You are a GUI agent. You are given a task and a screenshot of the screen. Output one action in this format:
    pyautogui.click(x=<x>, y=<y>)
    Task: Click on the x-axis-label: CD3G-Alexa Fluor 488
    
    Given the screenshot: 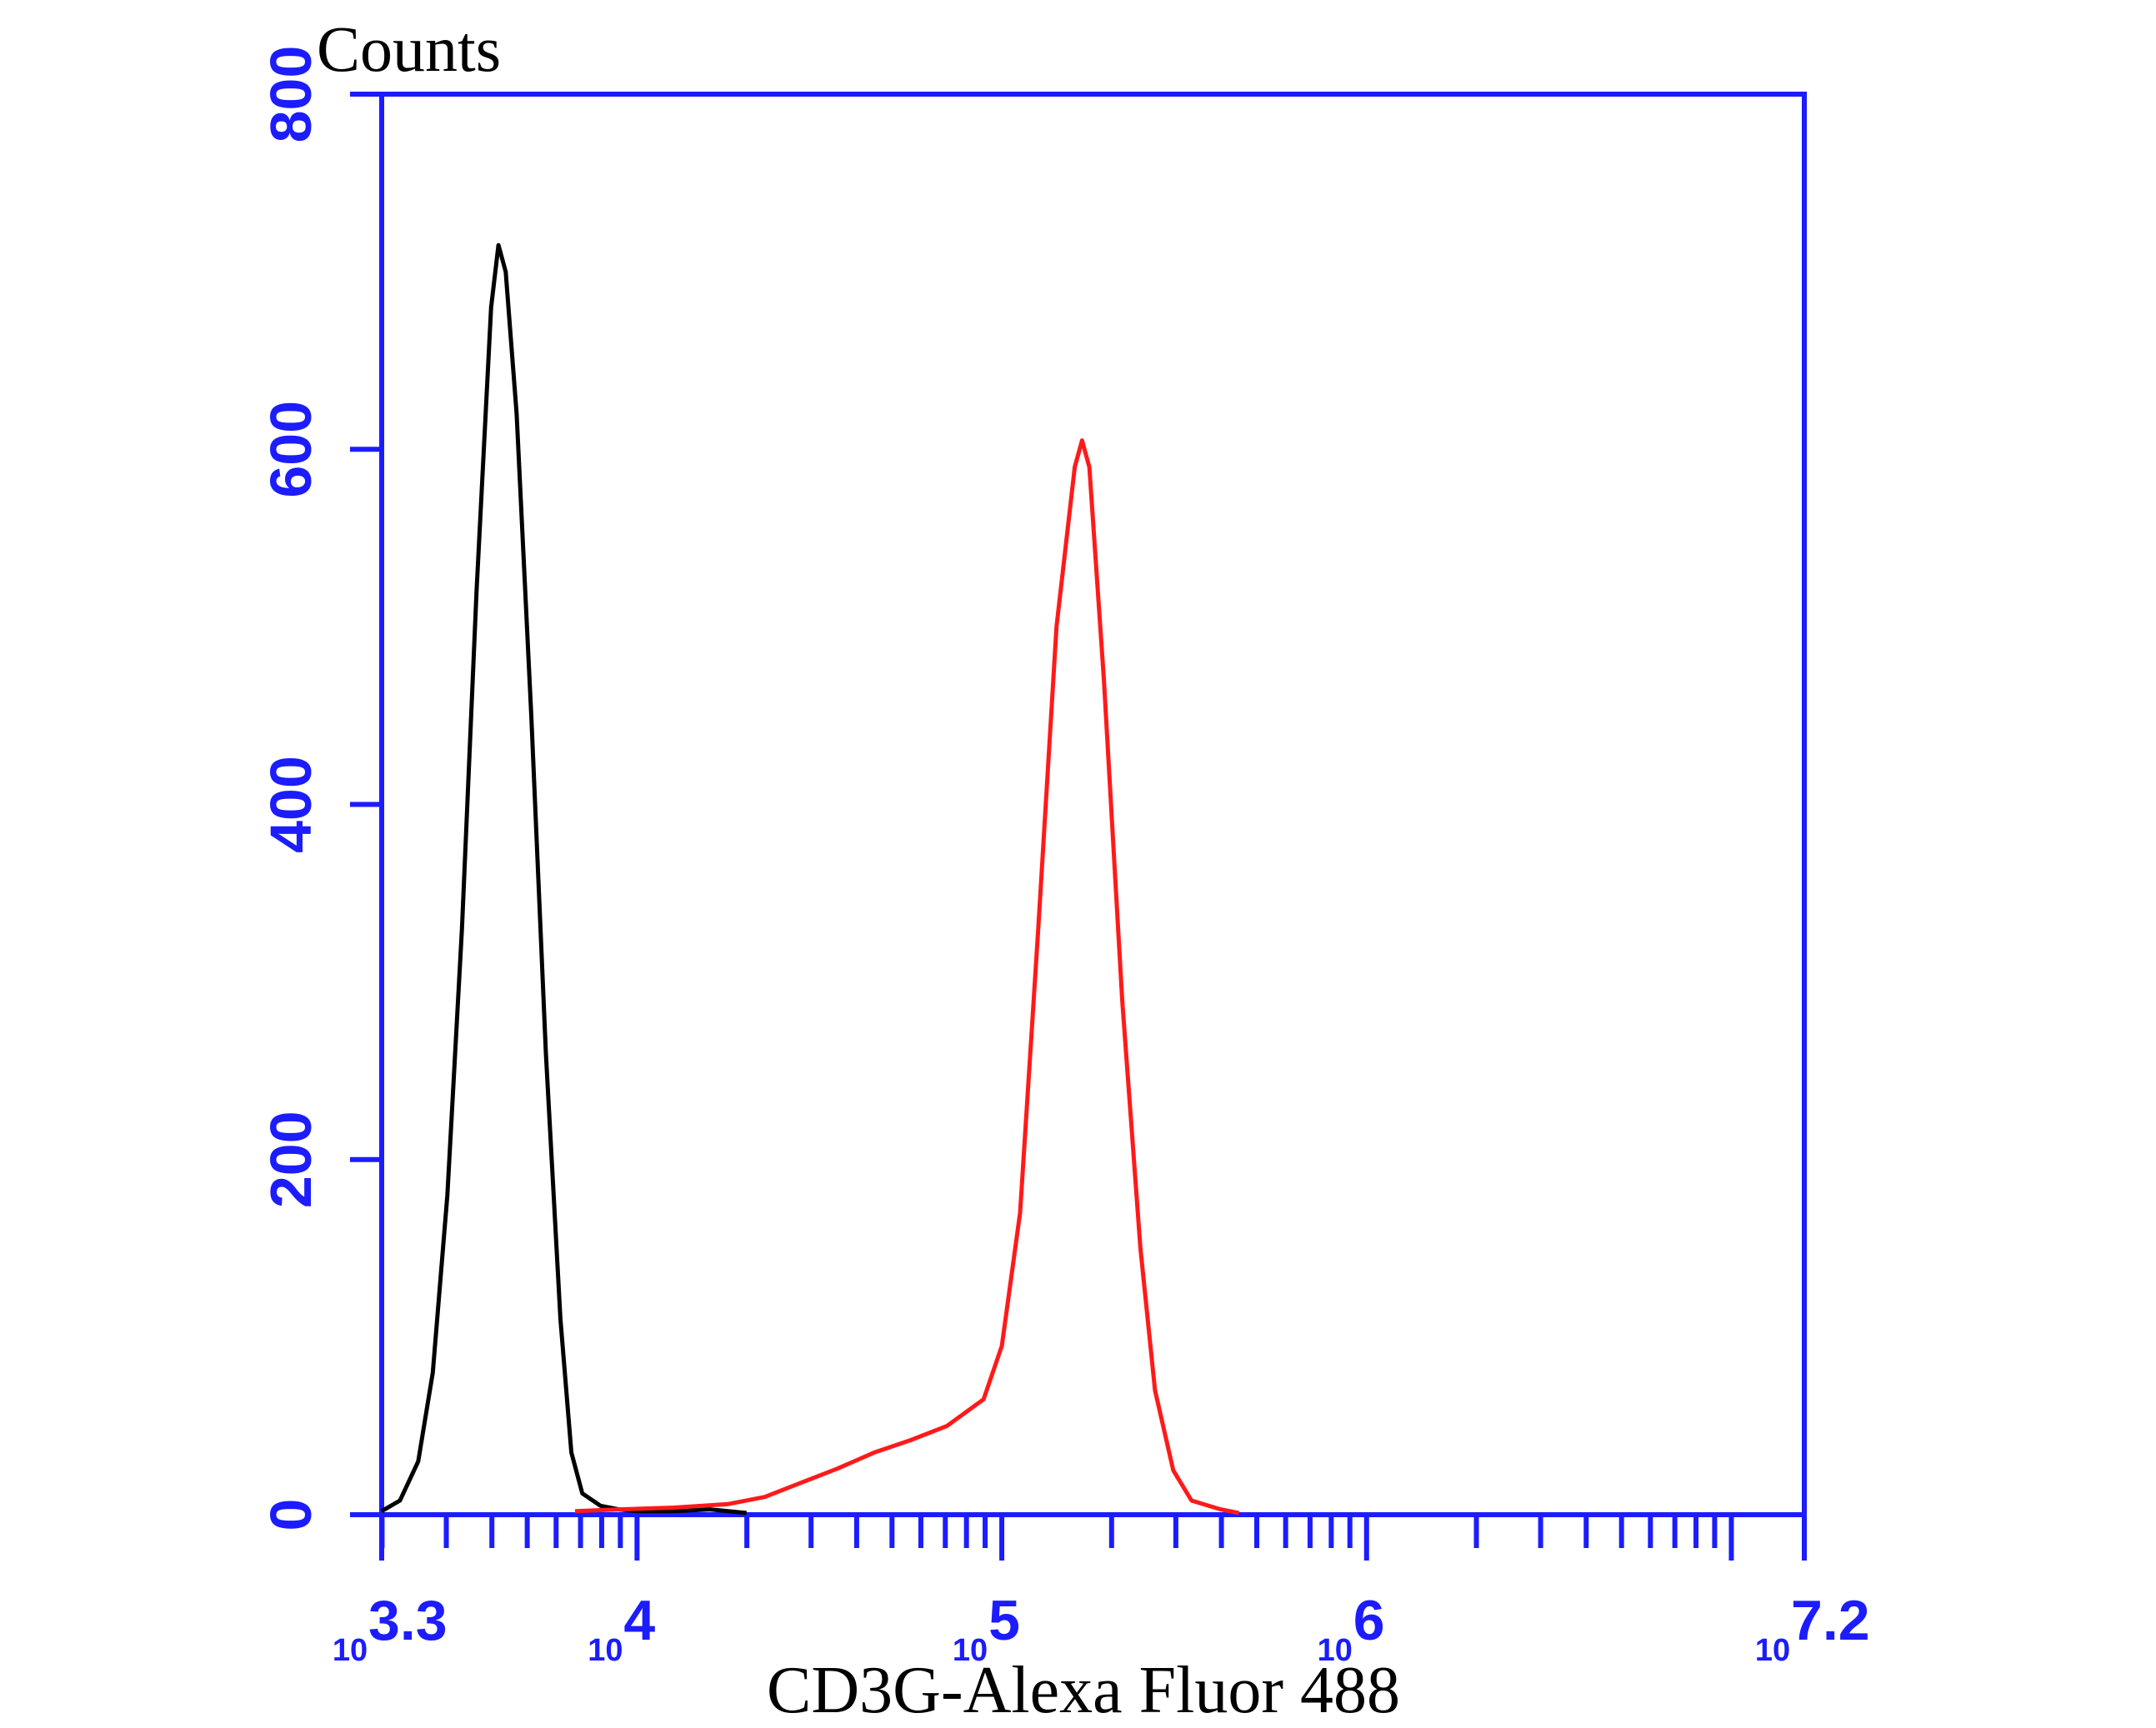 What is the action you would take?
    pyautogui.click(x=1083, y=1690)
    